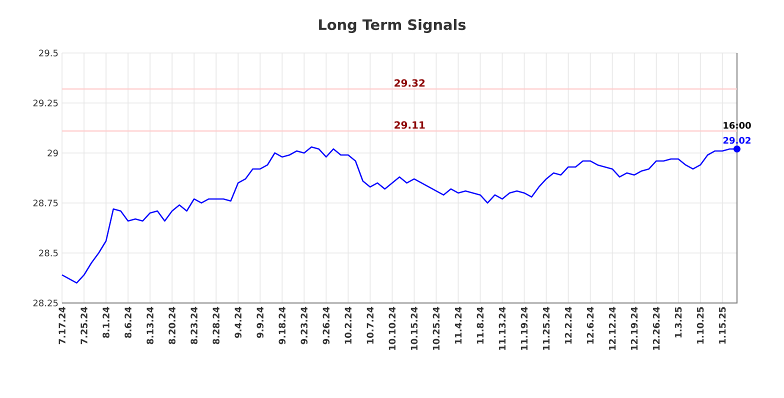 The image size is (784, 398). What do you see at coordinates (150, 325) in the screenshot?
I see `x-tick-label: 8.13.24` at bounding box center [150, 325].